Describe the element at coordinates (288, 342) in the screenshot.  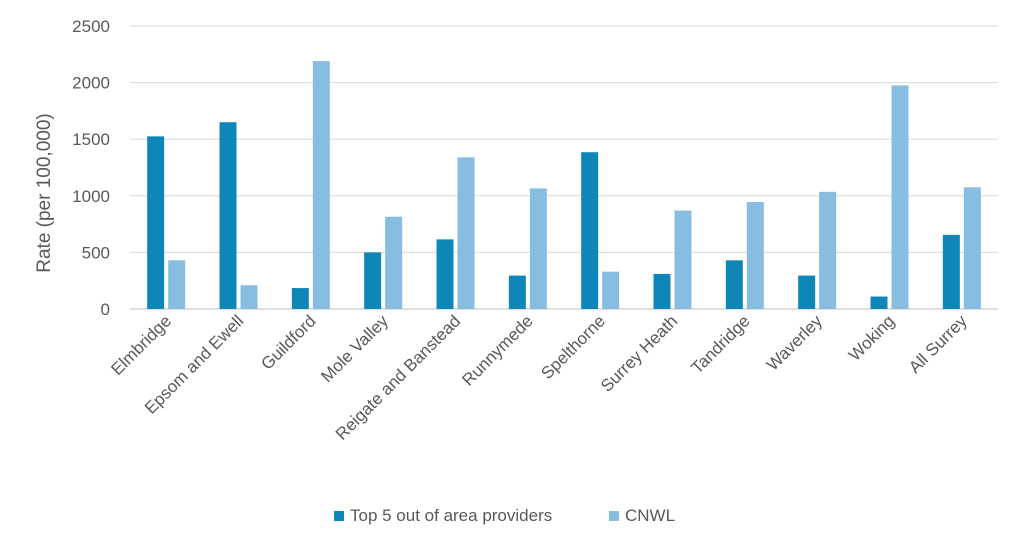
I see `x-tick-label: Guildford` at that location.